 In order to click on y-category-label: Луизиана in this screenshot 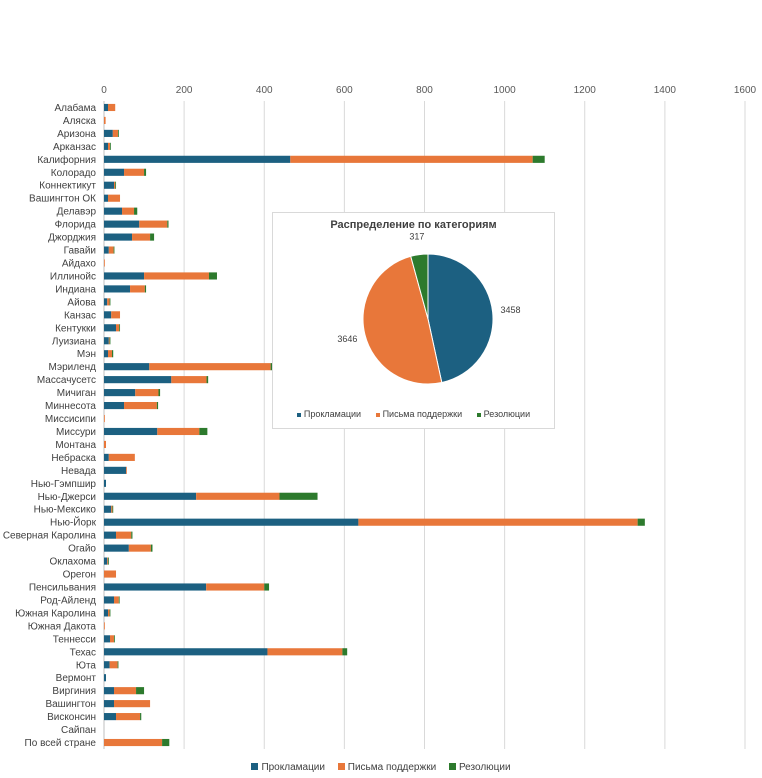, I will do `click(74, 341)`.